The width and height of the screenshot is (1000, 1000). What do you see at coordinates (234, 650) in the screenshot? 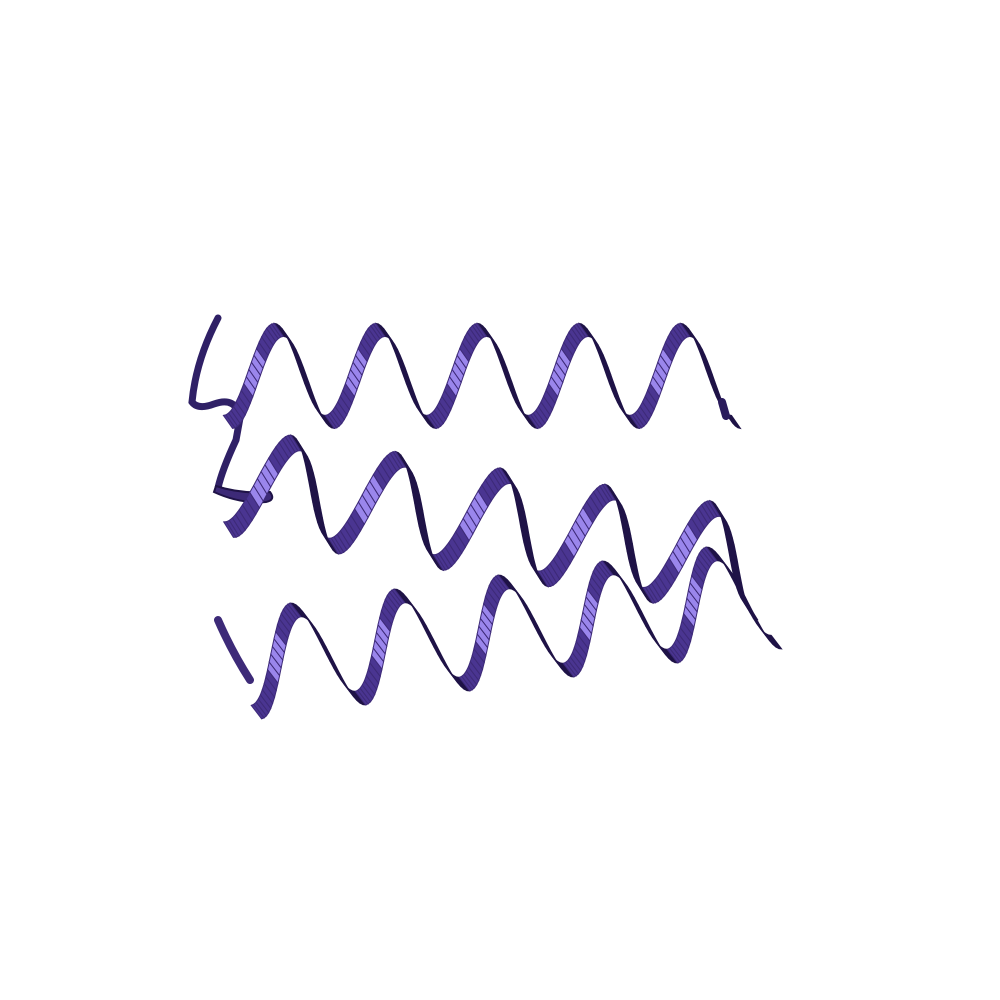
I see `loop-c-terminus` at bounding box center [234, 650].